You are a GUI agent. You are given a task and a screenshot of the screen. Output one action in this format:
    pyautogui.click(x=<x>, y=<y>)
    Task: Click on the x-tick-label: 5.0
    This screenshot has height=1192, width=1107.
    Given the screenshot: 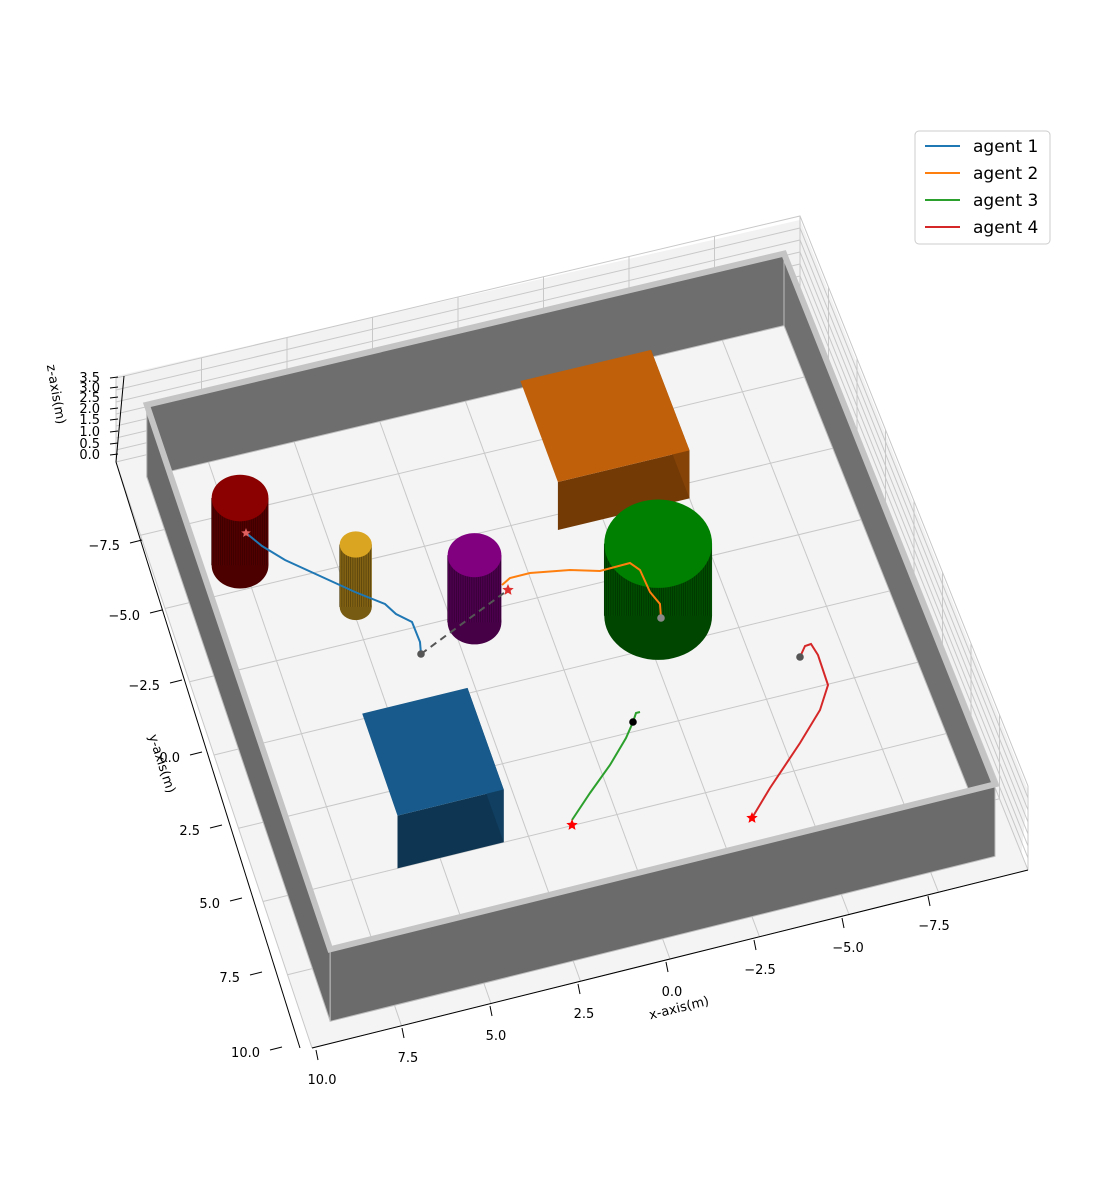 What is the action you would take?
    pyautogui.click(x=496, y=1036)
    